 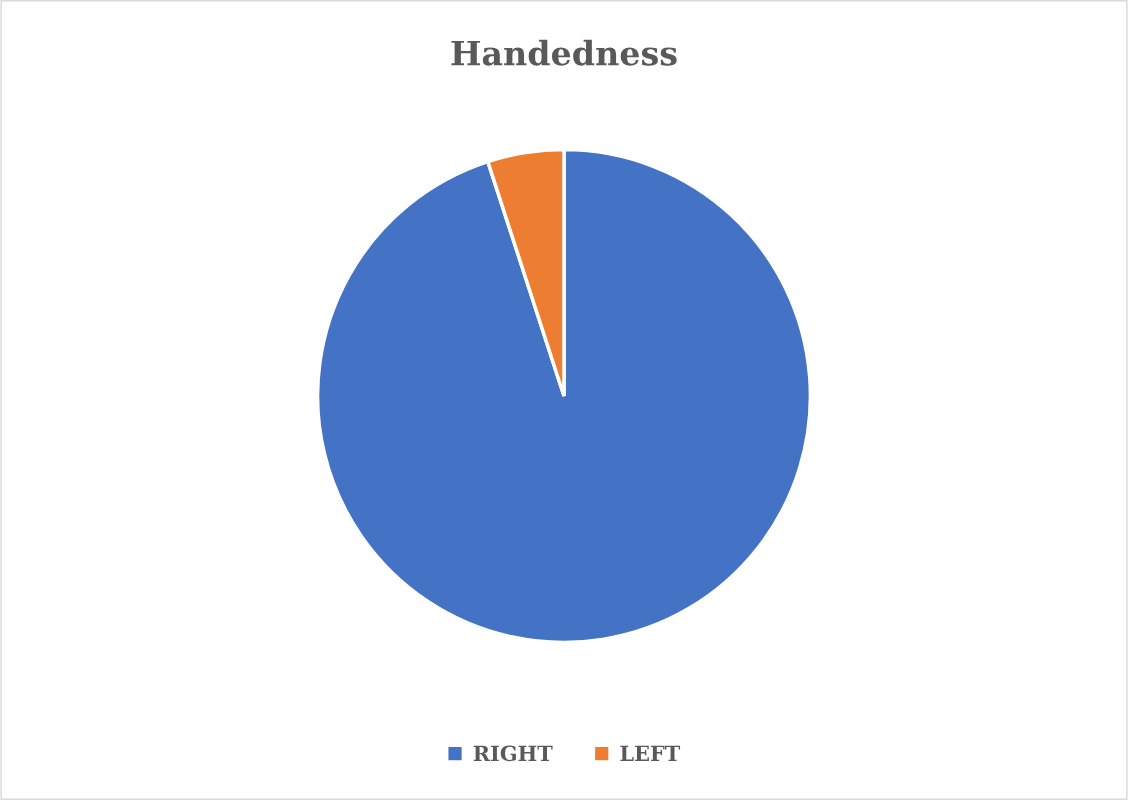 What do you see at coordinates (564, 52) in the screenshot?
I see `chart-title: Handedness` at bounding box center [564, 52].